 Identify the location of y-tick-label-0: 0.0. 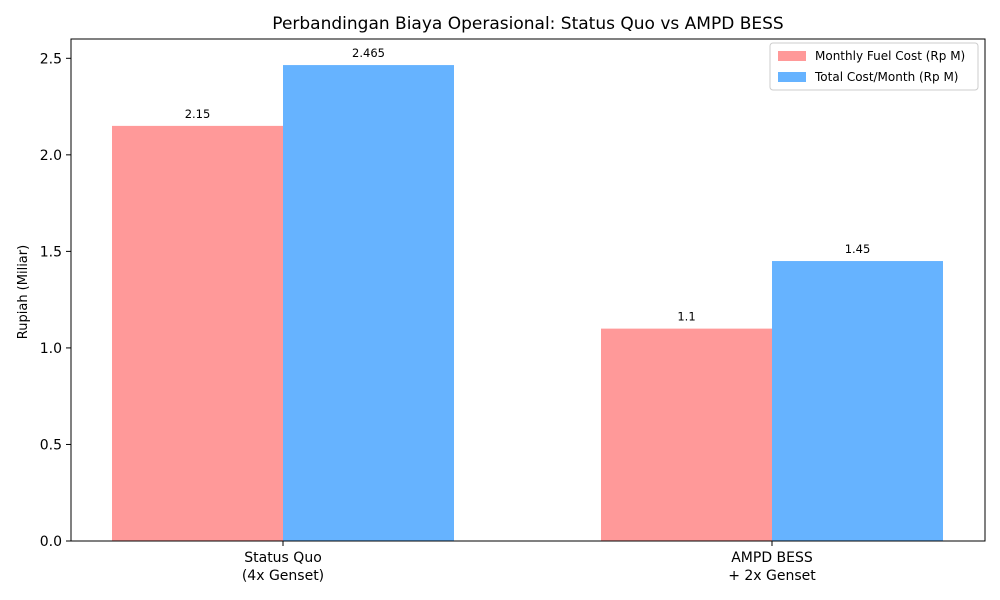
(51, 542).